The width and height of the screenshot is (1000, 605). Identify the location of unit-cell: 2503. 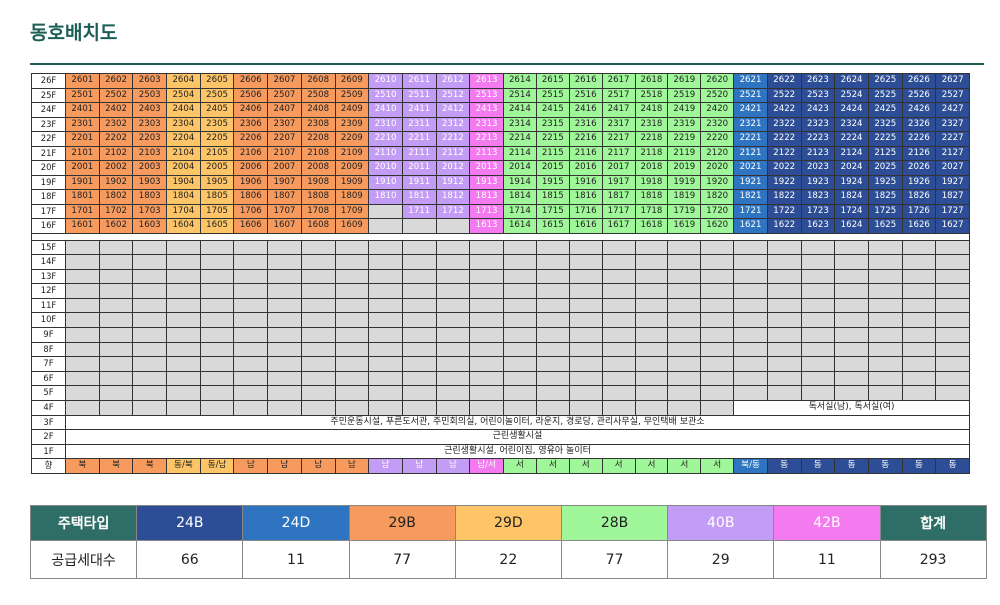
(150, 95).